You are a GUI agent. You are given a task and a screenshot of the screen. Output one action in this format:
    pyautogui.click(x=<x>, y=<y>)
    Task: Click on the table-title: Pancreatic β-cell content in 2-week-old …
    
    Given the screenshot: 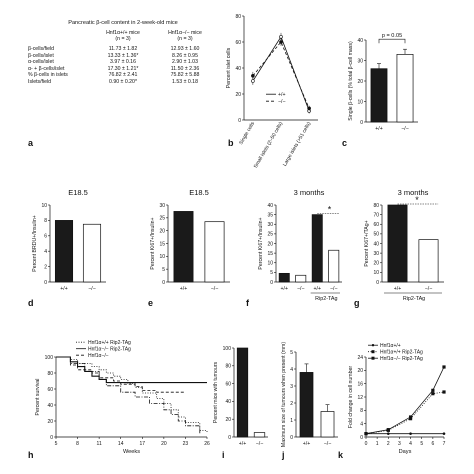 What is the action you would take?
    pyautogui.click(x=123, y=23)
    